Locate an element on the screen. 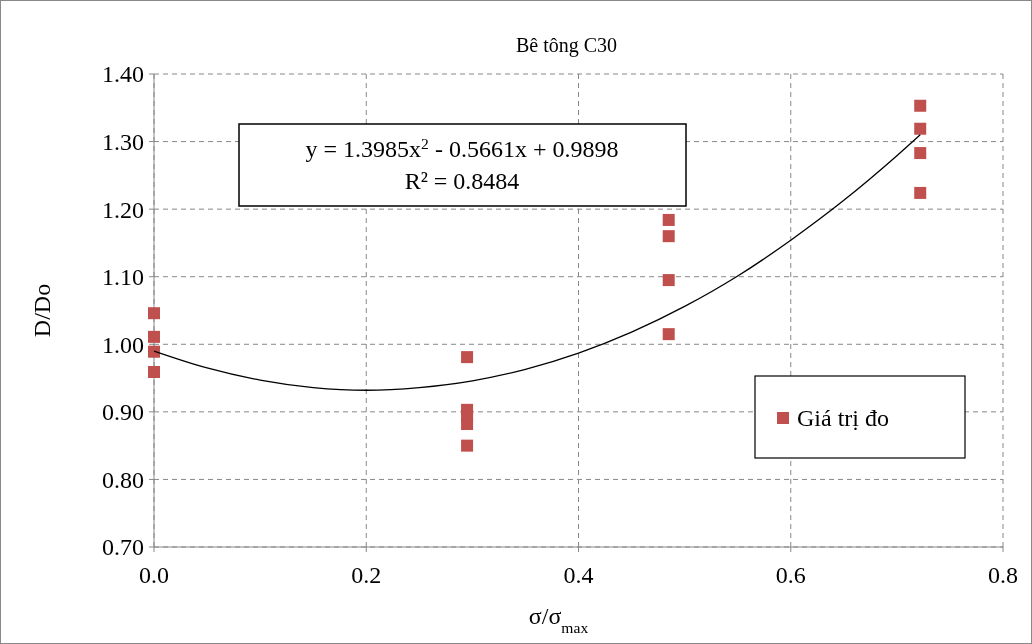  x-axis-title: σ/σ$_{max}$ is located at coordinates (558, 619).